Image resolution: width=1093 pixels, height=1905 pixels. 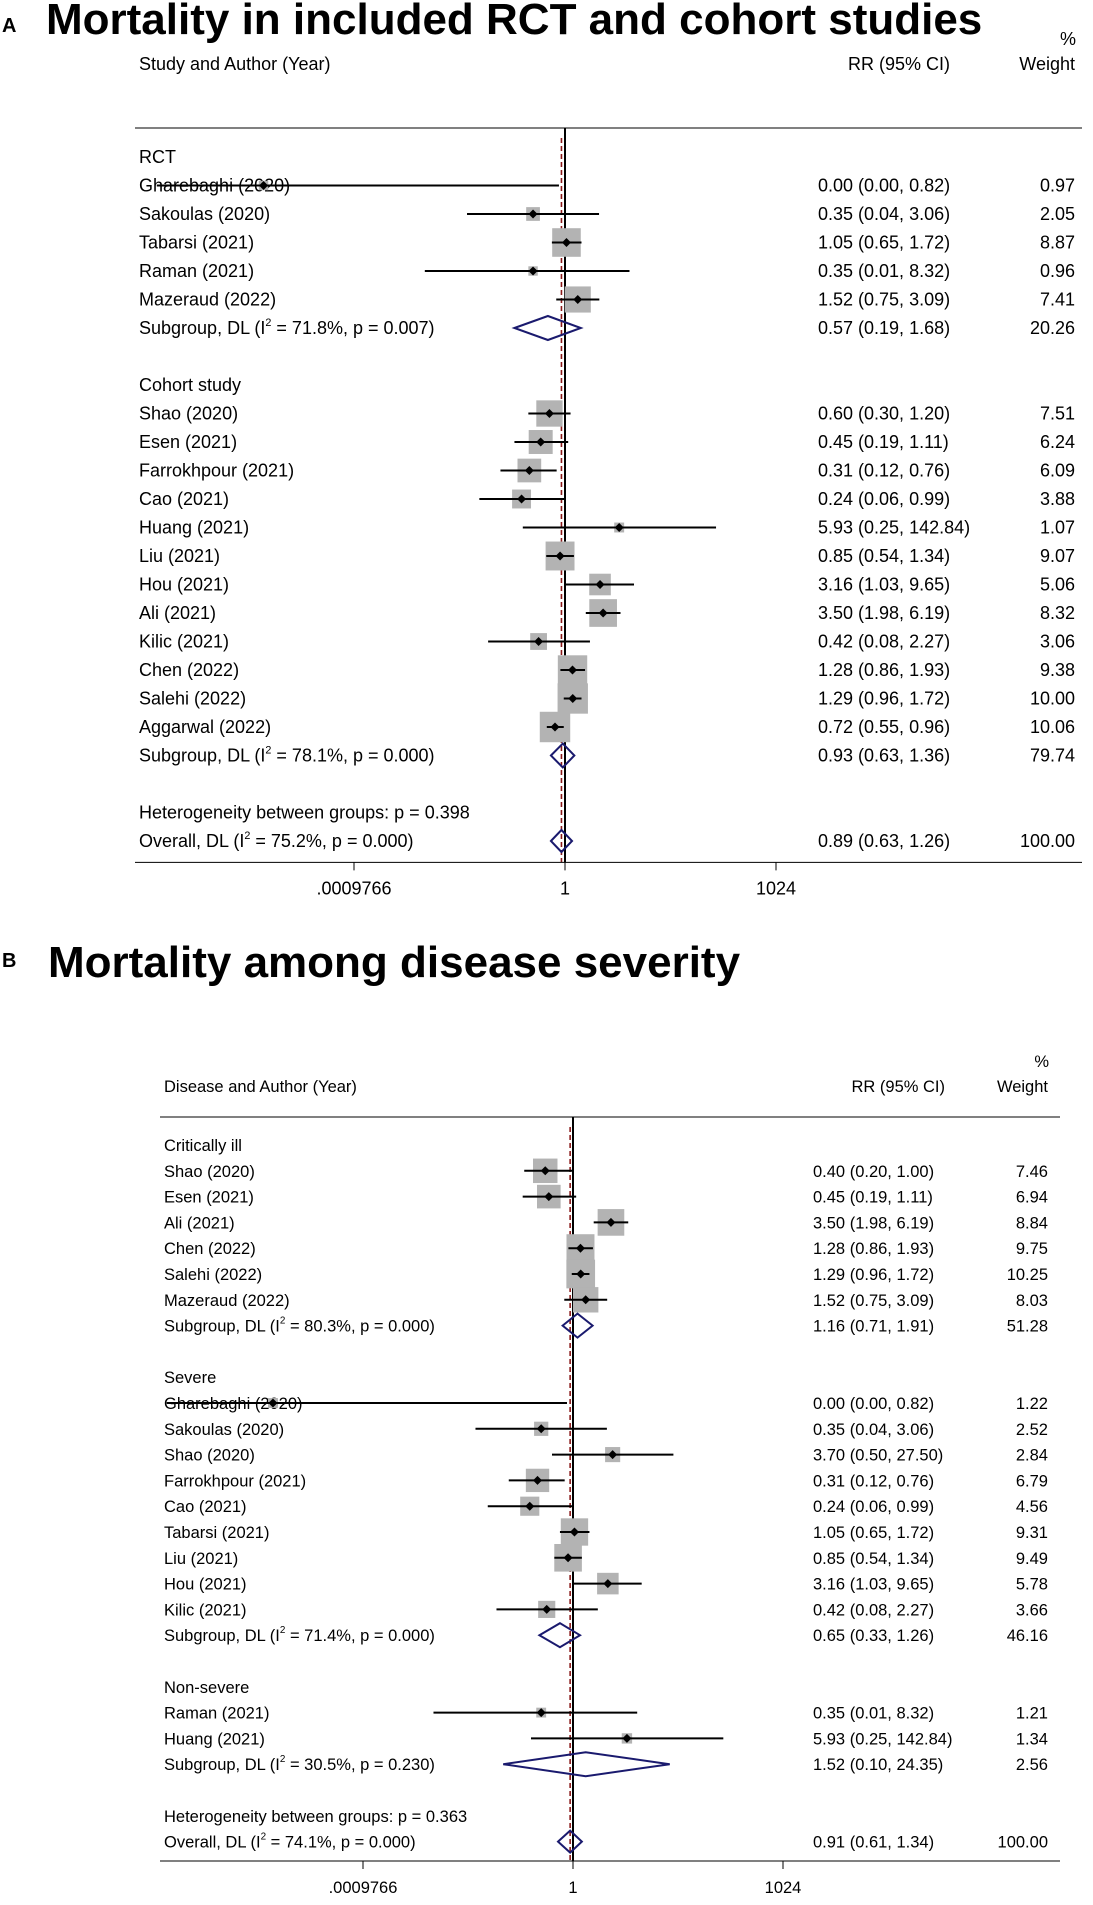 I want to click on study-label: Farrokhpour (2021), so click(x=216, y=471).